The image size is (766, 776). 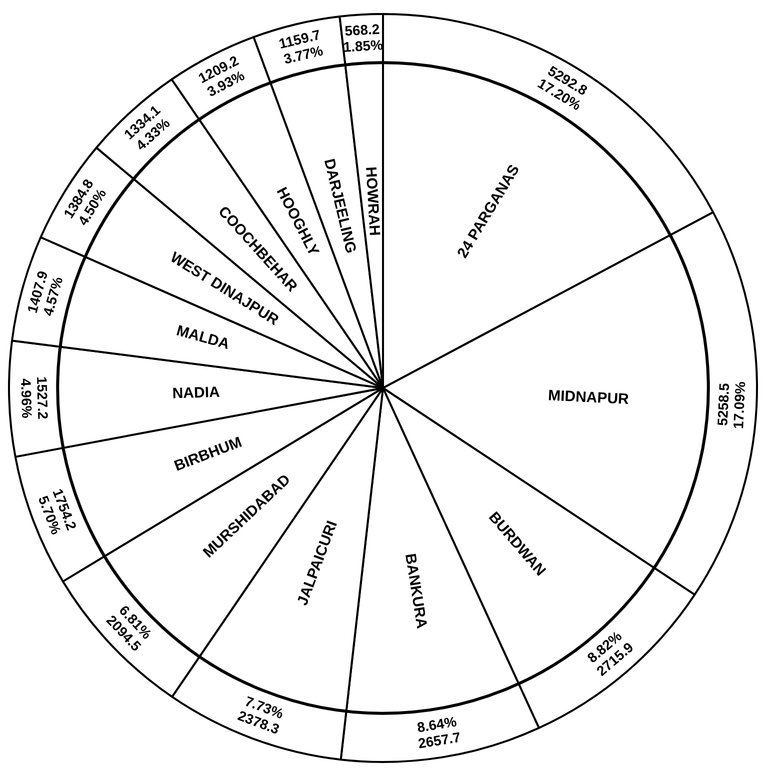 What do you see at coordinates (196, 393) in the screenshot?
I see `slice-label: NADIA` at bounding box center [196, 393].